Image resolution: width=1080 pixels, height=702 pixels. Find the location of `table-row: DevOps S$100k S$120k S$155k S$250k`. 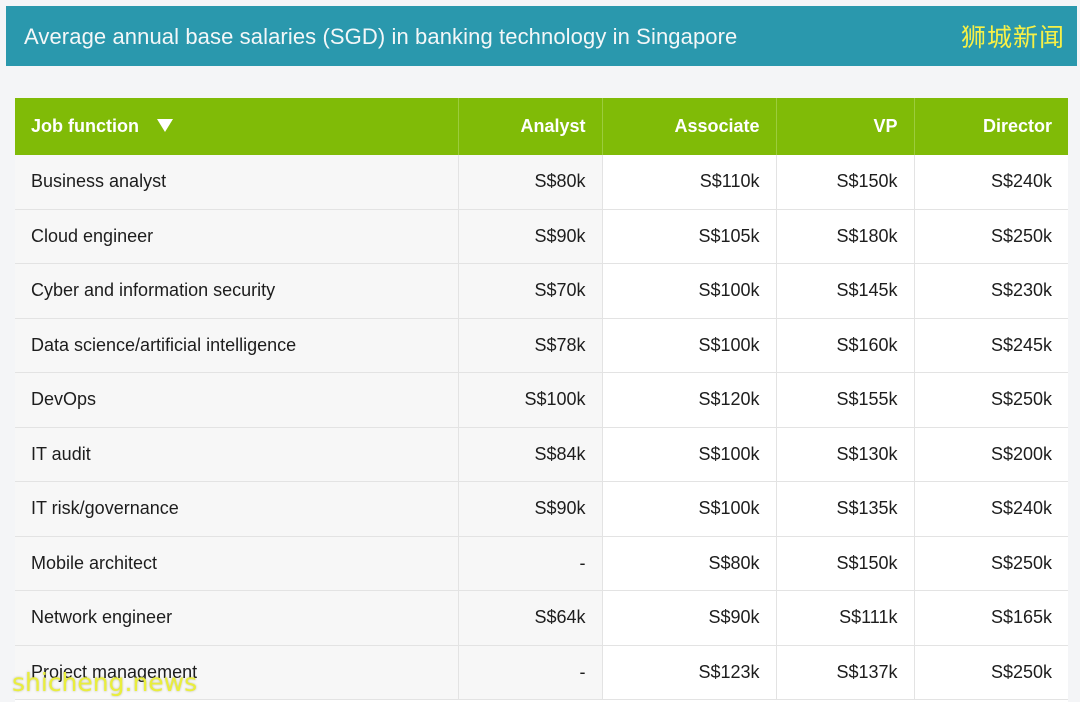

table-row: DevOps S$100k S$120k S$155k S$250k is located at coordinates (541, 400).